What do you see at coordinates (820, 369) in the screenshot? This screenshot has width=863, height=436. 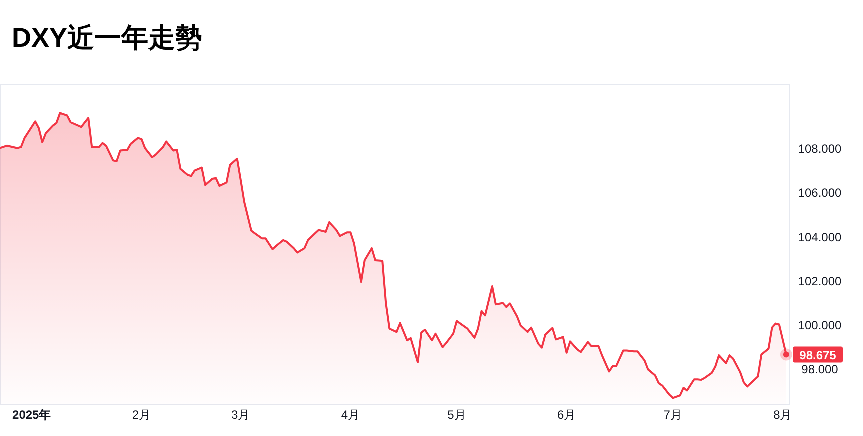 I see `y-tick-label: 98.000` at bounding box center [820, 369].